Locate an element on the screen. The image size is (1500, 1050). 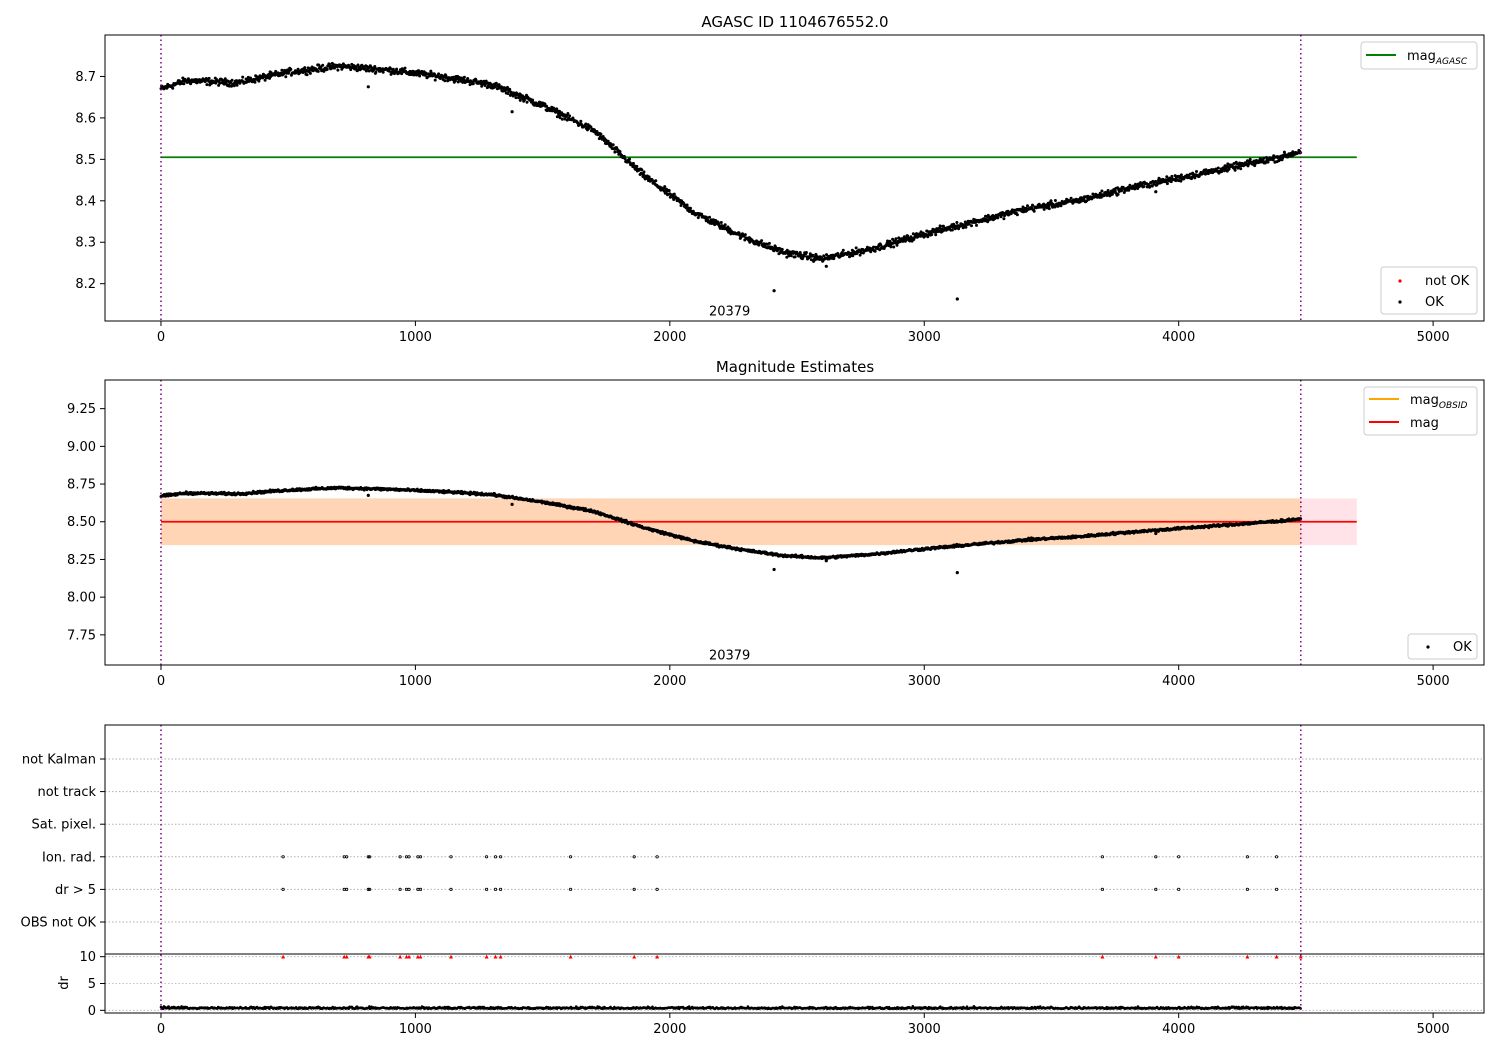
p2-xtick-label-5000: 5000 is located at coordinates (1433, 681).